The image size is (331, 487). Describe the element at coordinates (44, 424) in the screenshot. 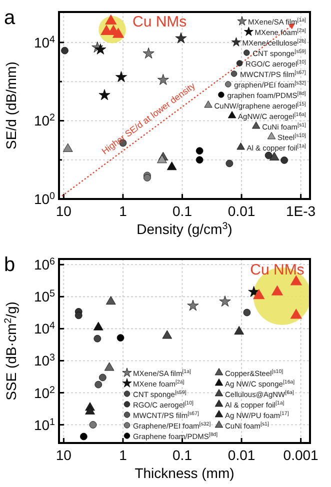

I see `y-tick-label: 10$^{1}$` at that location.